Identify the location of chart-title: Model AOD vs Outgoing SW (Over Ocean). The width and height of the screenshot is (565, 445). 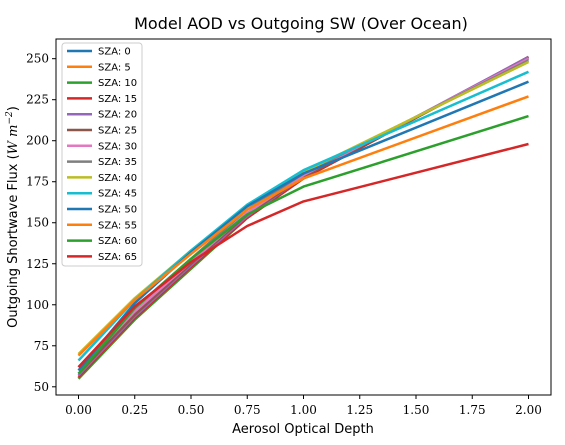
(301, 23).